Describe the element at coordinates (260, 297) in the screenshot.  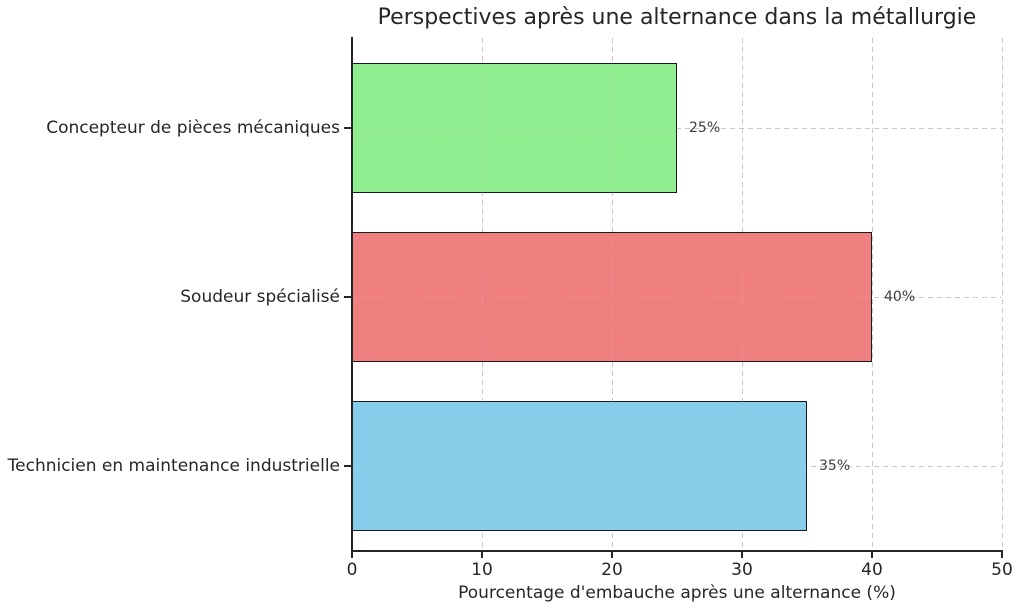
I see `y-tick-label: Soudeur spécialisé` at that location.